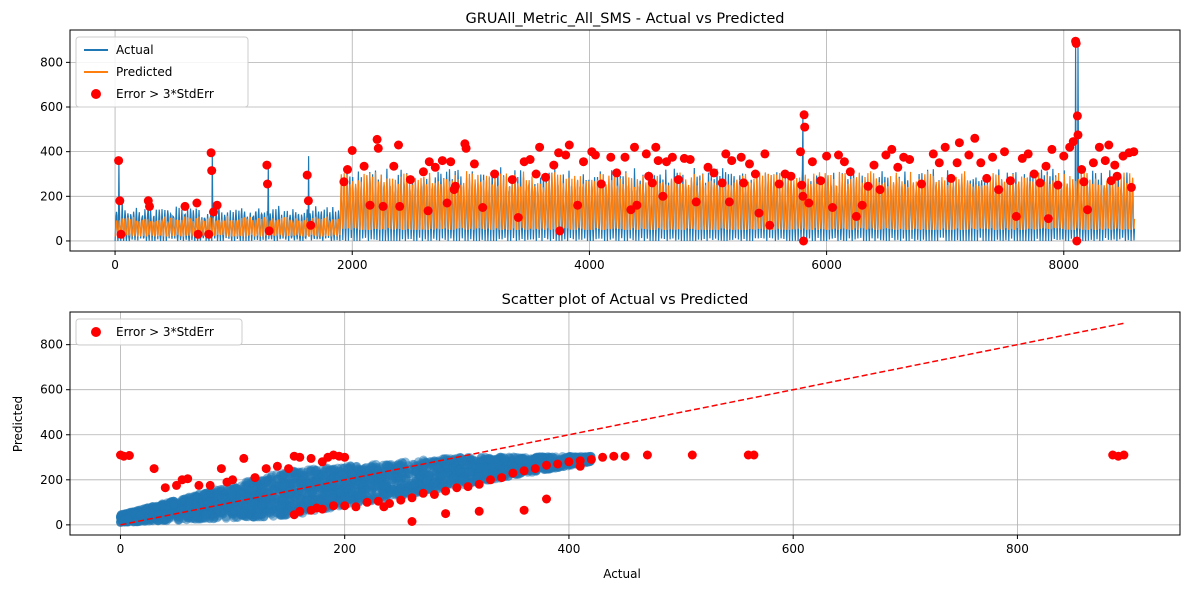 This screenshot has height=590, width=1189. What do you see at coordinates (589, 265) in the screenshot?
I see `x-tick-label: 4000` at bounding box center [589, 265].